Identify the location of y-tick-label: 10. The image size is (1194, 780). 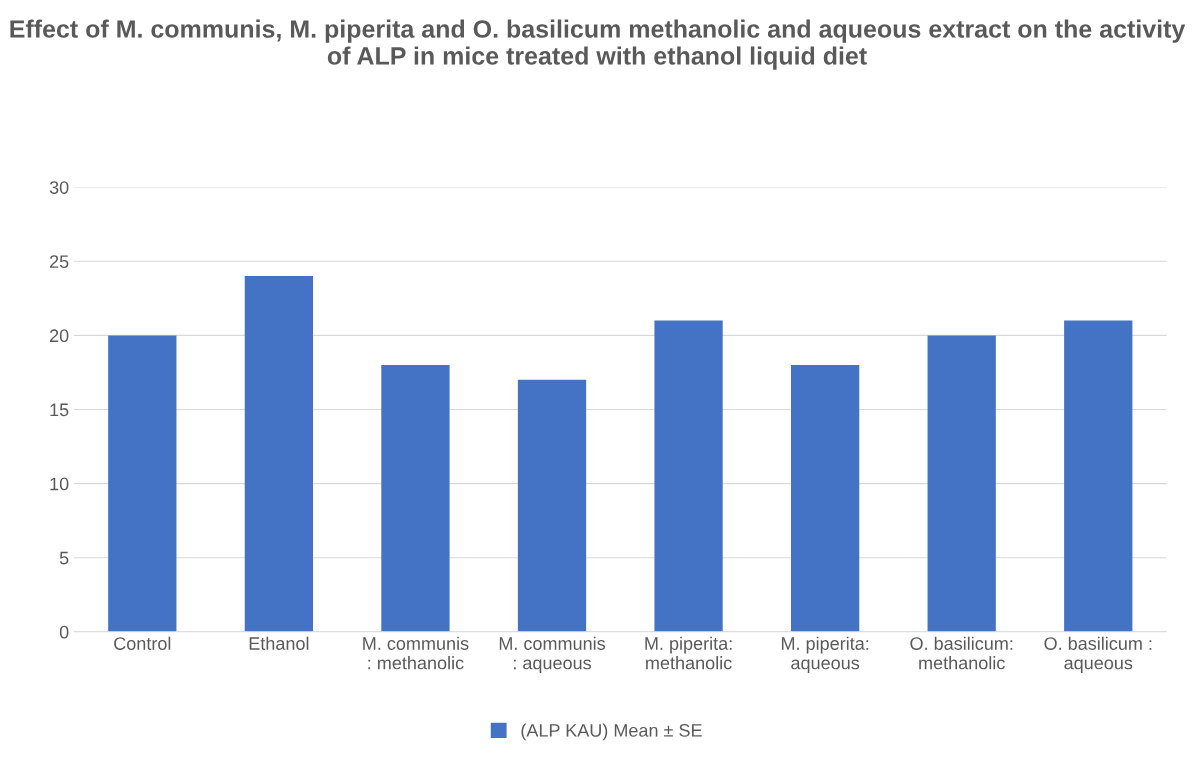
(59, 484).